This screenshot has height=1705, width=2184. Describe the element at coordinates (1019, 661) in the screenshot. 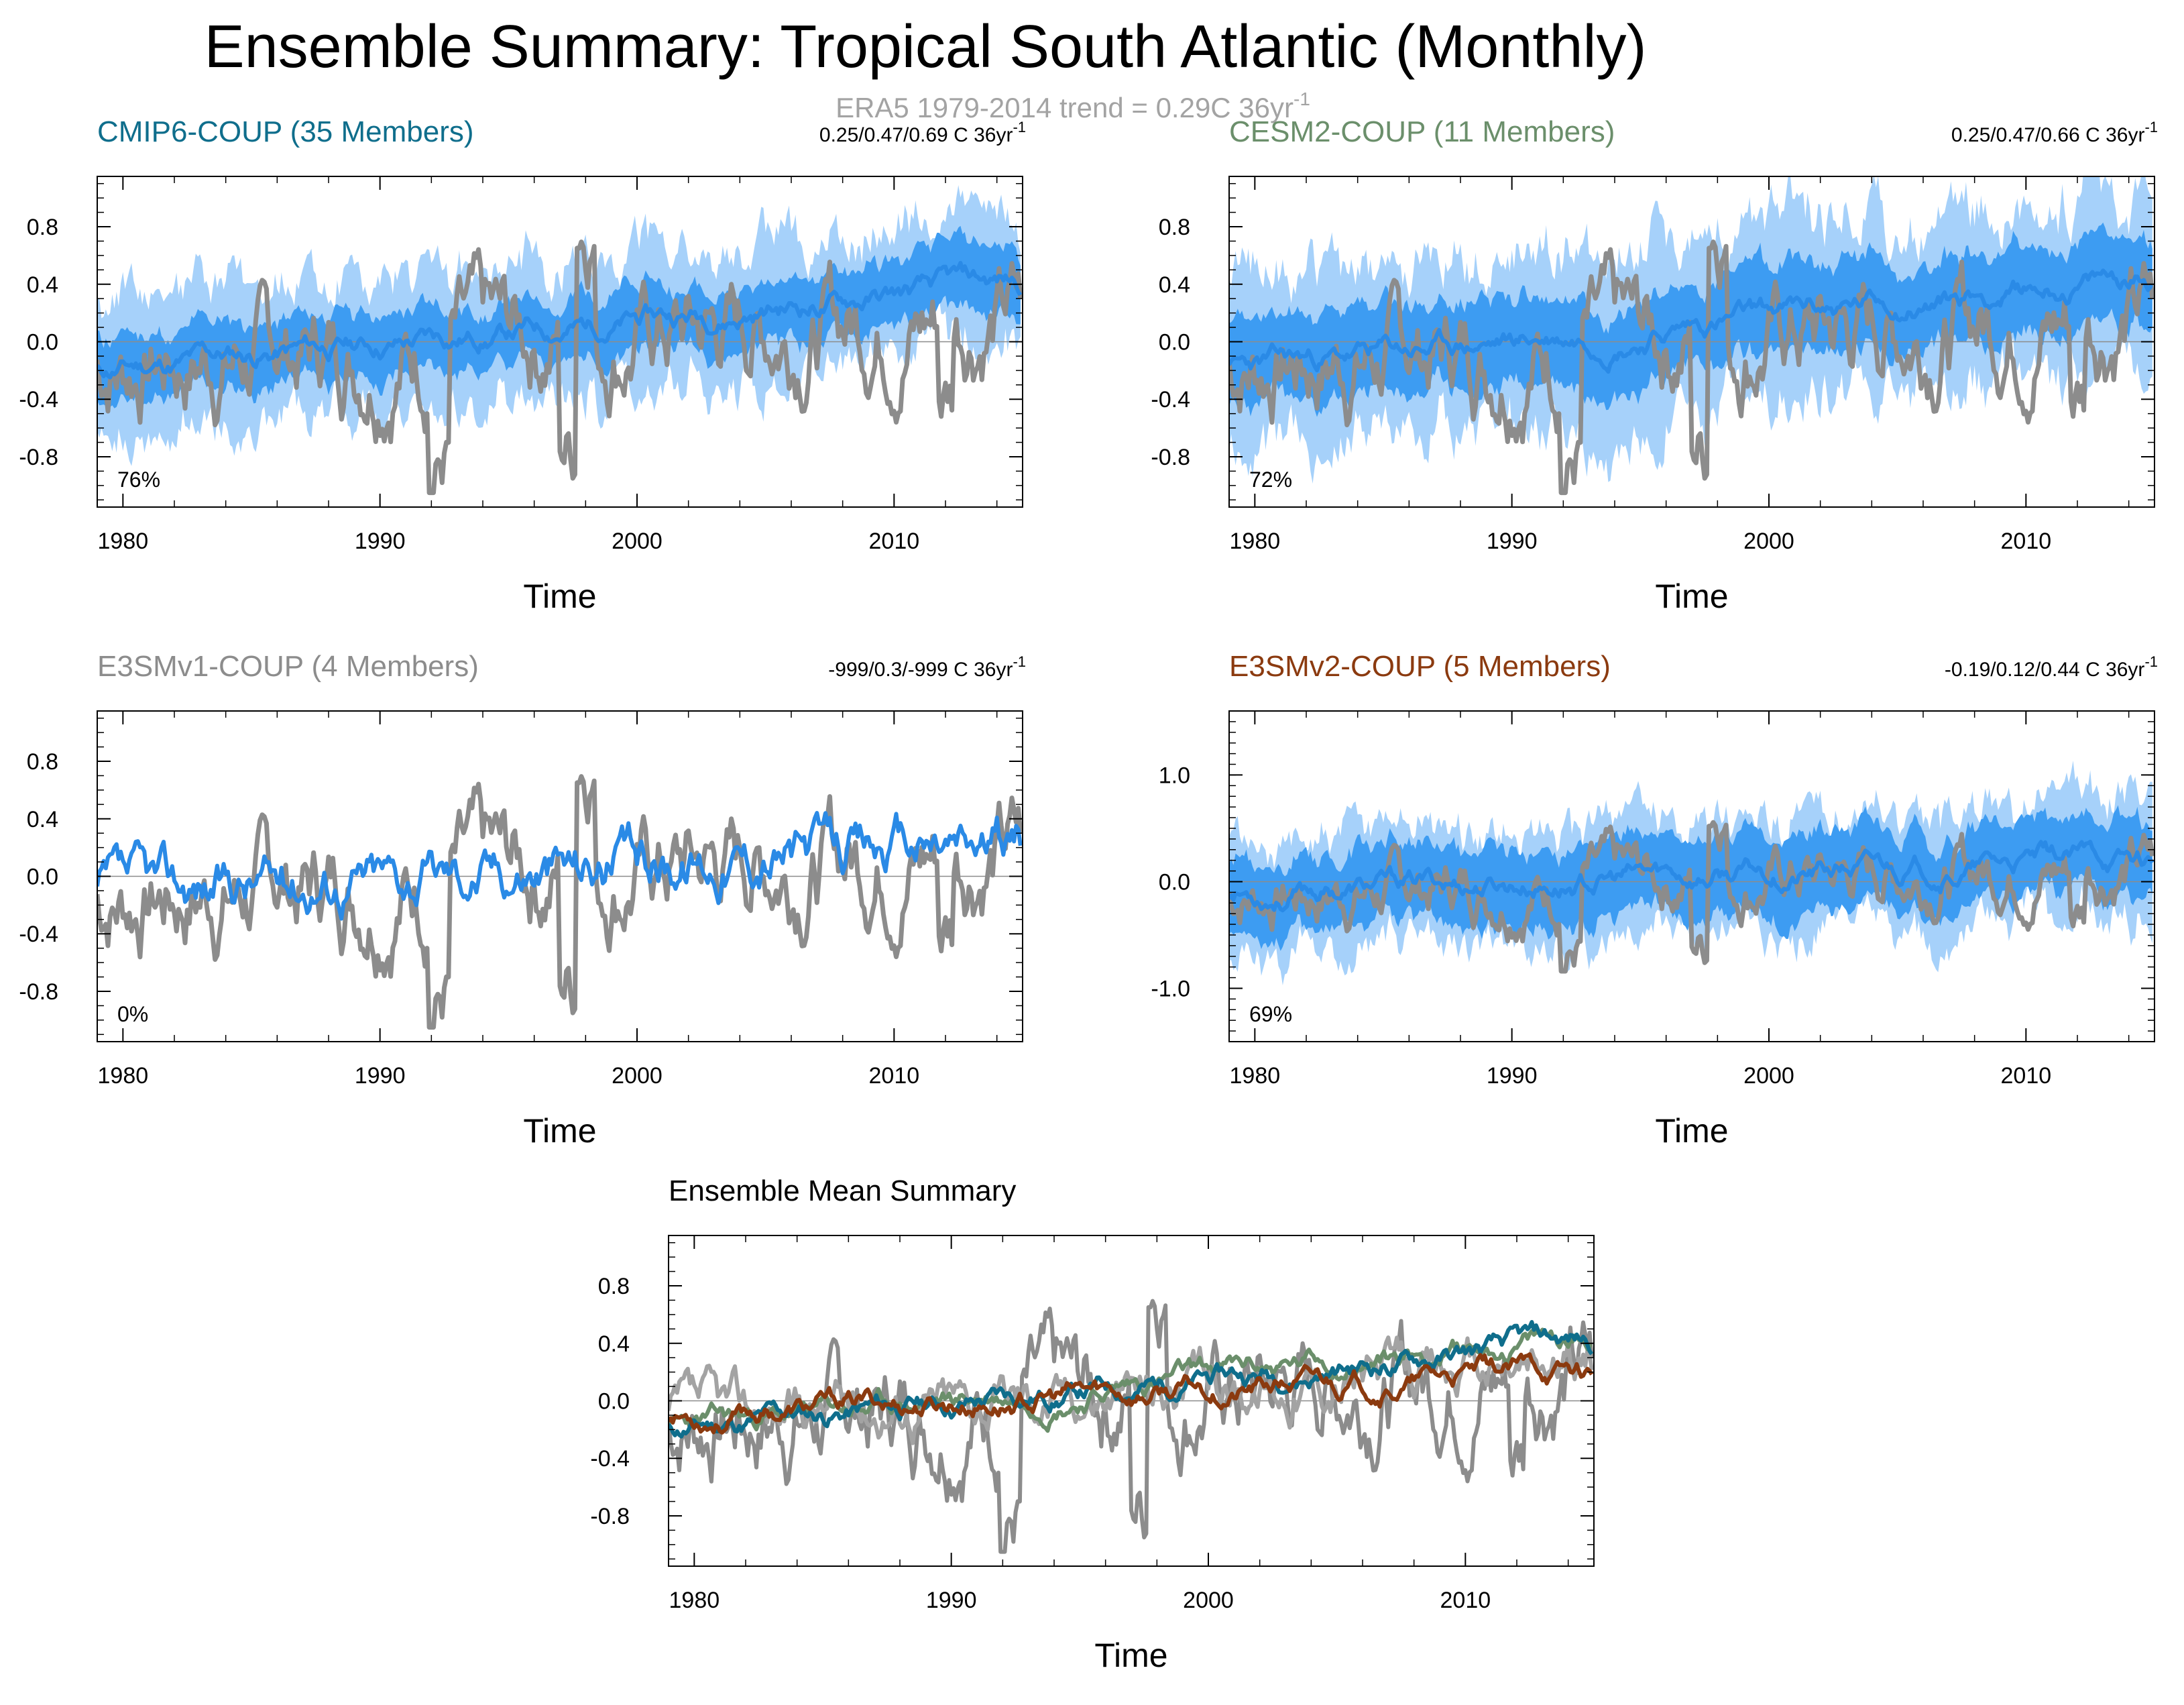

I see `plot-trend-sup-e3smv1: -1` at that location.